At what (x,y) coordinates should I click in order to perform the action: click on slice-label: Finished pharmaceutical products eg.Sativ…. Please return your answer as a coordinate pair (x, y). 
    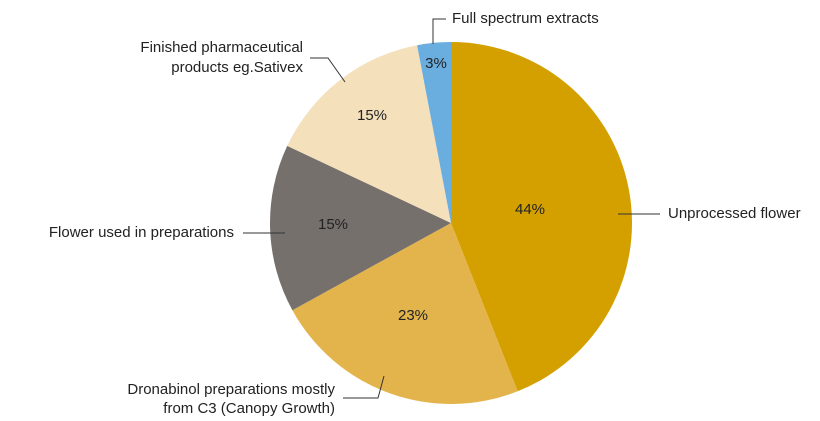
    Looking at the image, I should click on (221, 57).